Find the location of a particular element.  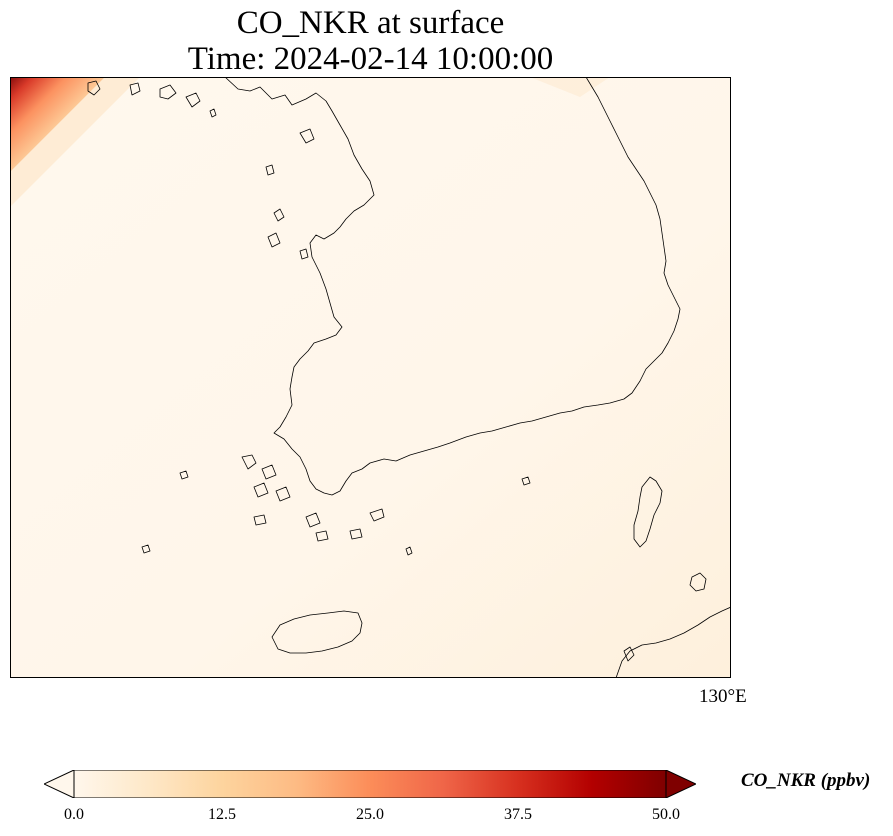

longitude-tick-label: 130°E is located at coordinates (723, 696).